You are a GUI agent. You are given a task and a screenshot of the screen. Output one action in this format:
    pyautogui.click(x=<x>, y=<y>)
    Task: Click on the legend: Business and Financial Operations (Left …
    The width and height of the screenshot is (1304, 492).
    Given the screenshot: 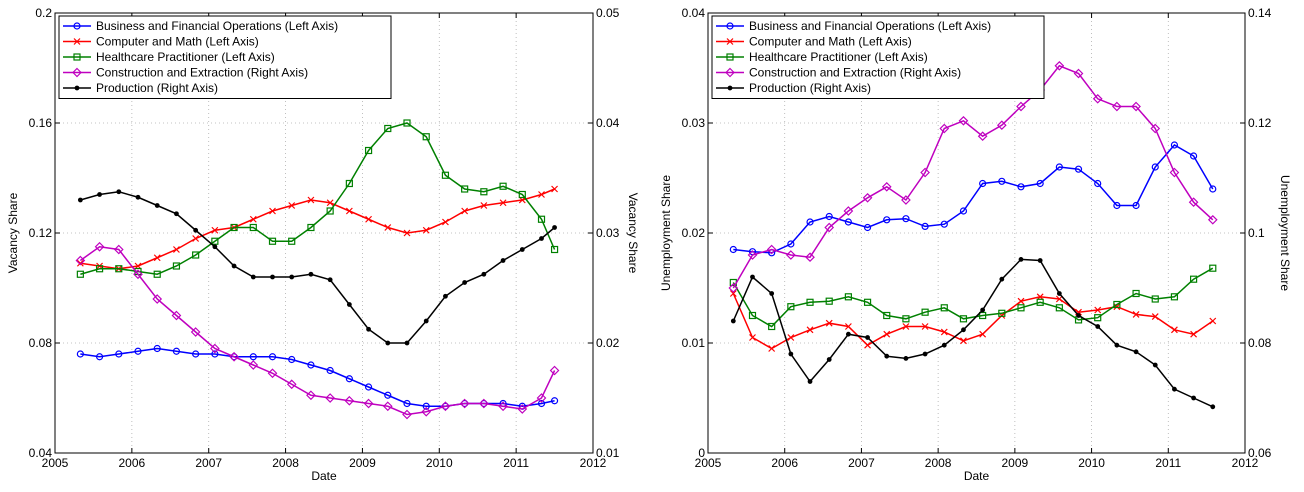 What is the action you would take?
    pyautogui.click(x=225, y=57)
    